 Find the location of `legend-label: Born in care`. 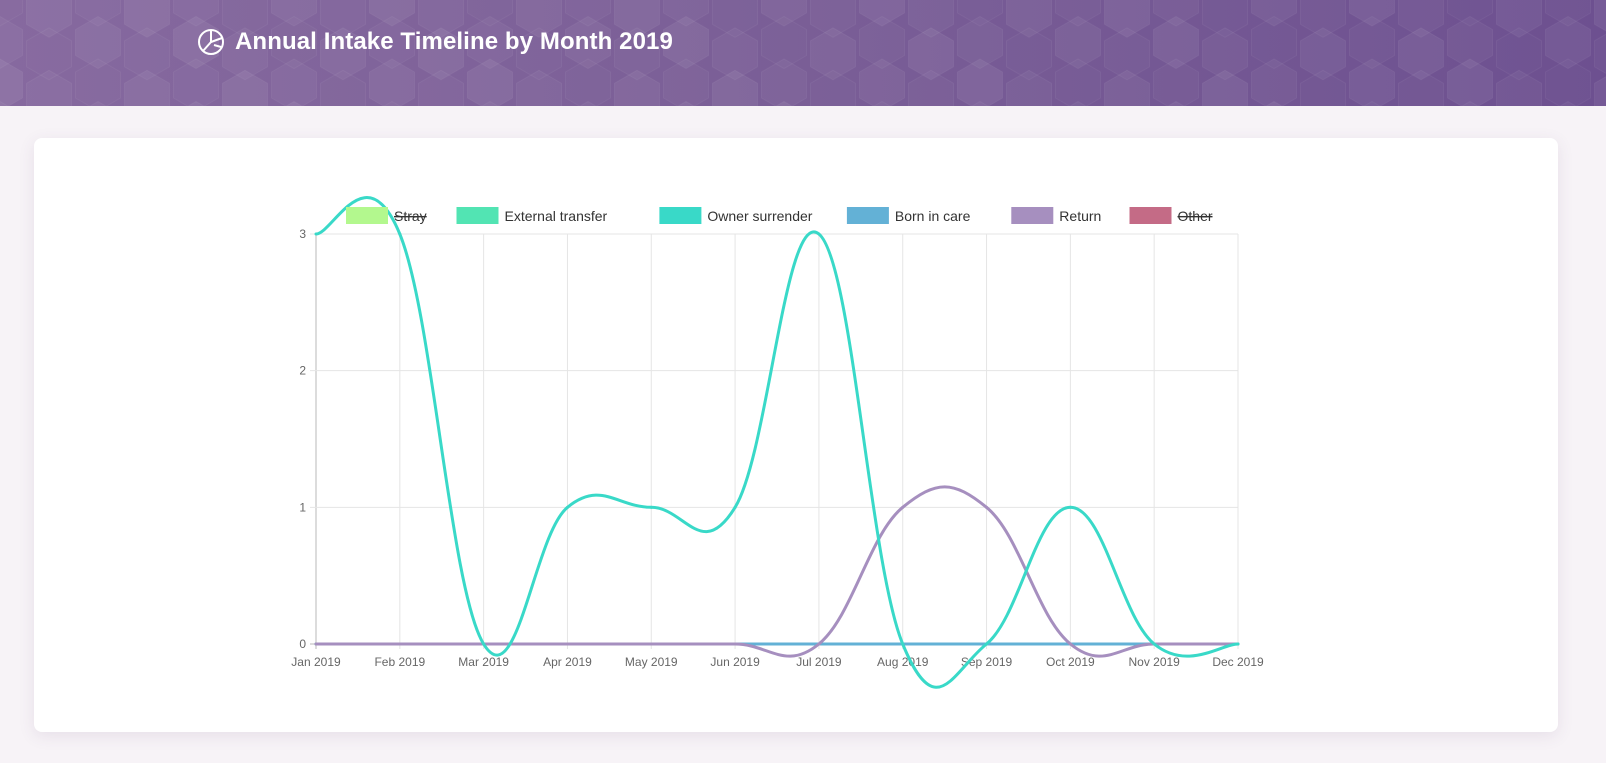

legend-label: Born in care is located at coordinates (933, 216).